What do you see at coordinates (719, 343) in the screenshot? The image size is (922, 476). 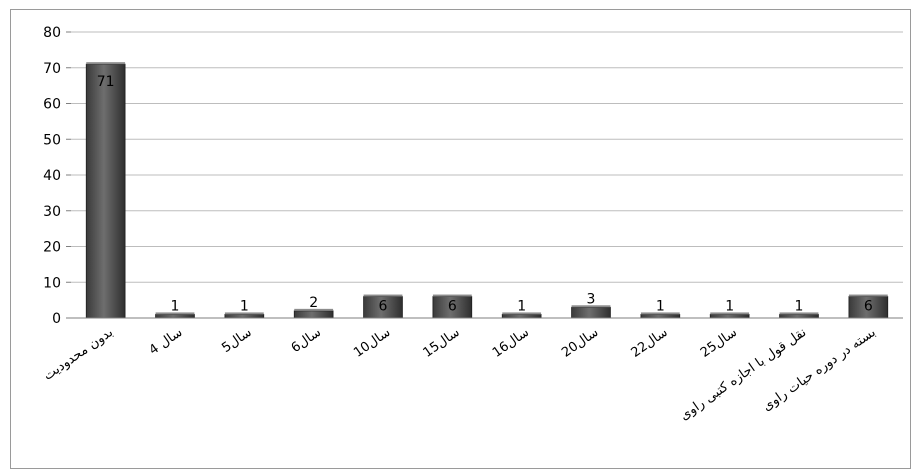 I see `category-label: 25سال` at bounding box center [719, 343].